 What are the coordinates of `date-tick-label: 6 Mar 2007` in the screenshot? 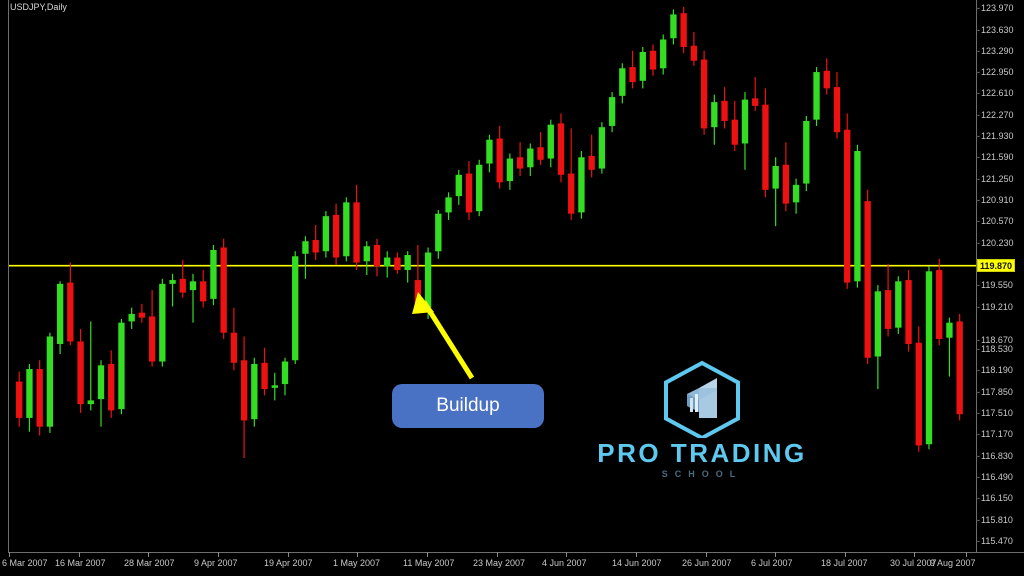 It's located at (25, 563).